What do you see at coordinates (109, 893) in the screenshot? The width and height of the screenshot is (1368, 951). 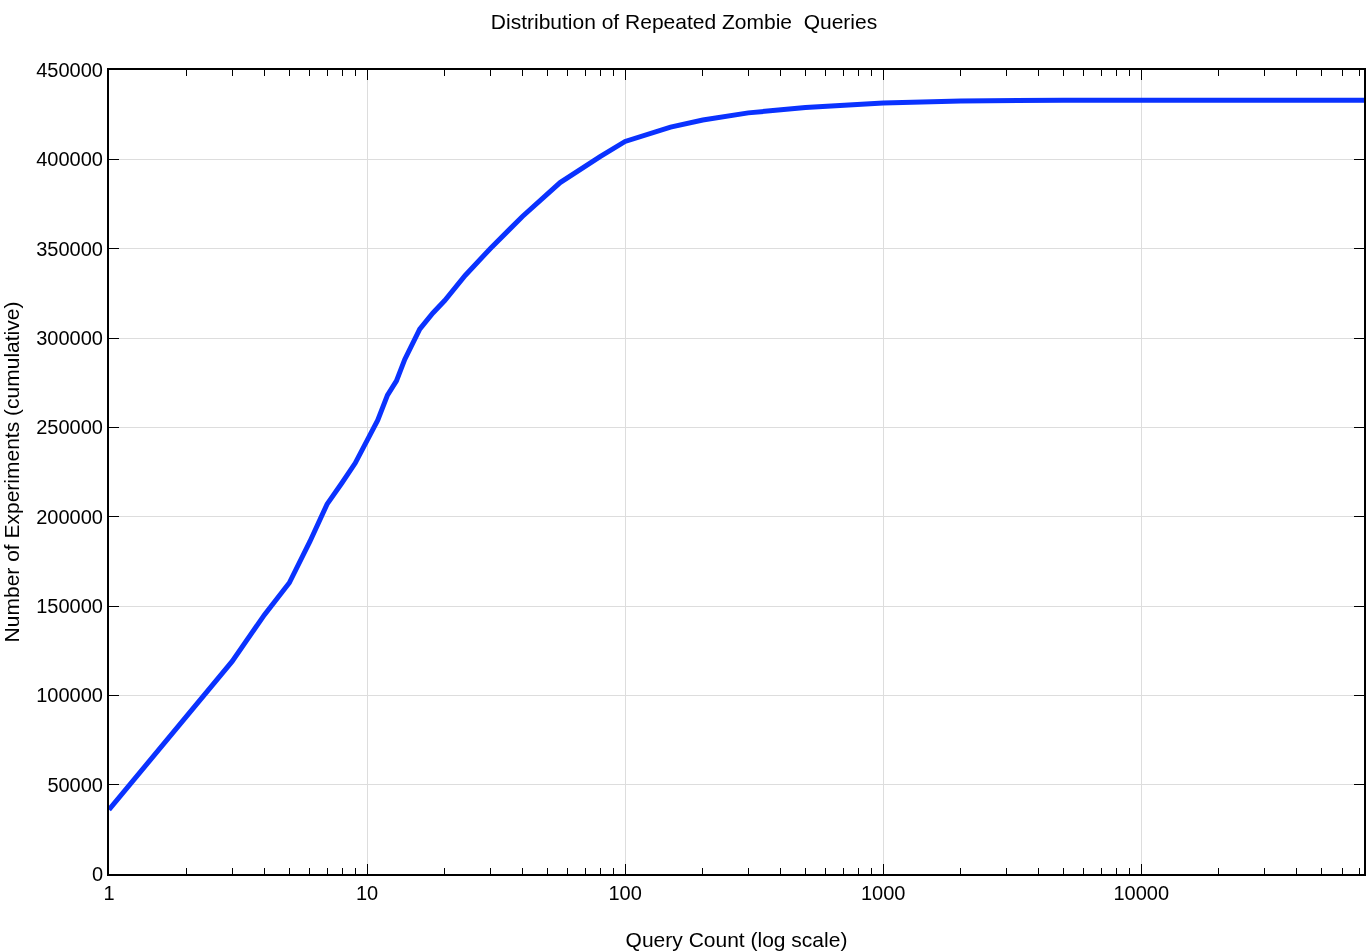 I see `x-tick-label: 1` at bounding box center [109, 893].